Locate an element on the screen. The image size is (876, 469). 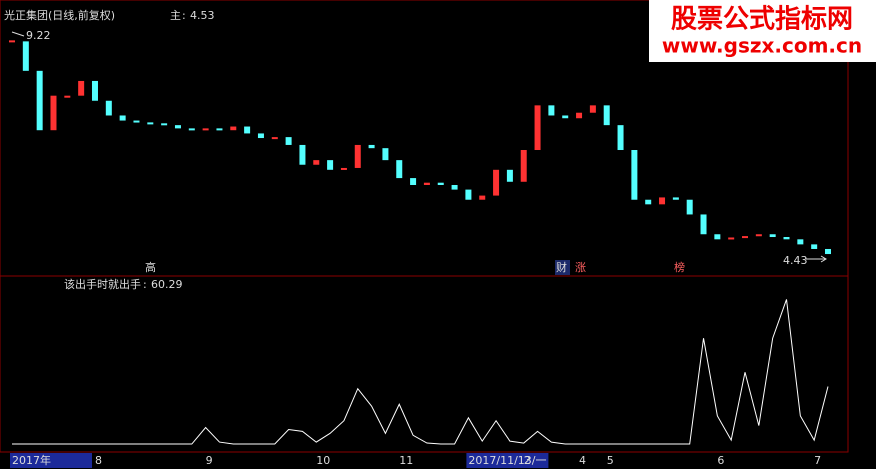
marker: 榜 is located at coordinates (679, 267).